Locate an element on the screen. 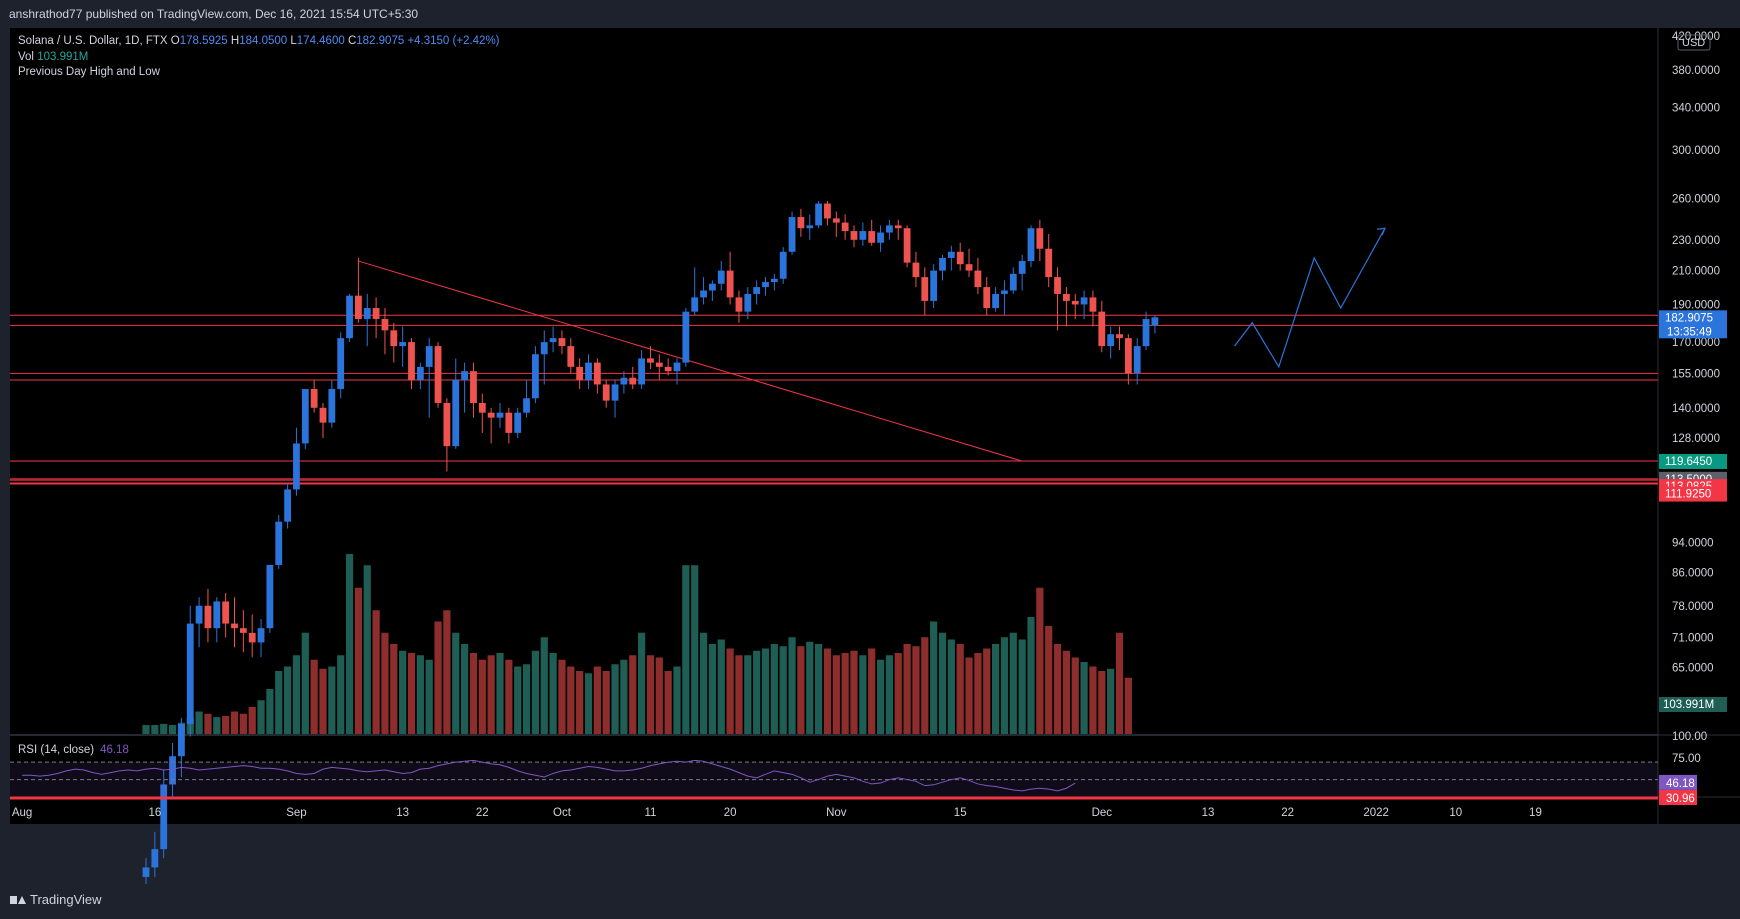 This screenshot has width=1740, height=919. price-tick-label: 65.0000 is located at coordinates (1693, 668).